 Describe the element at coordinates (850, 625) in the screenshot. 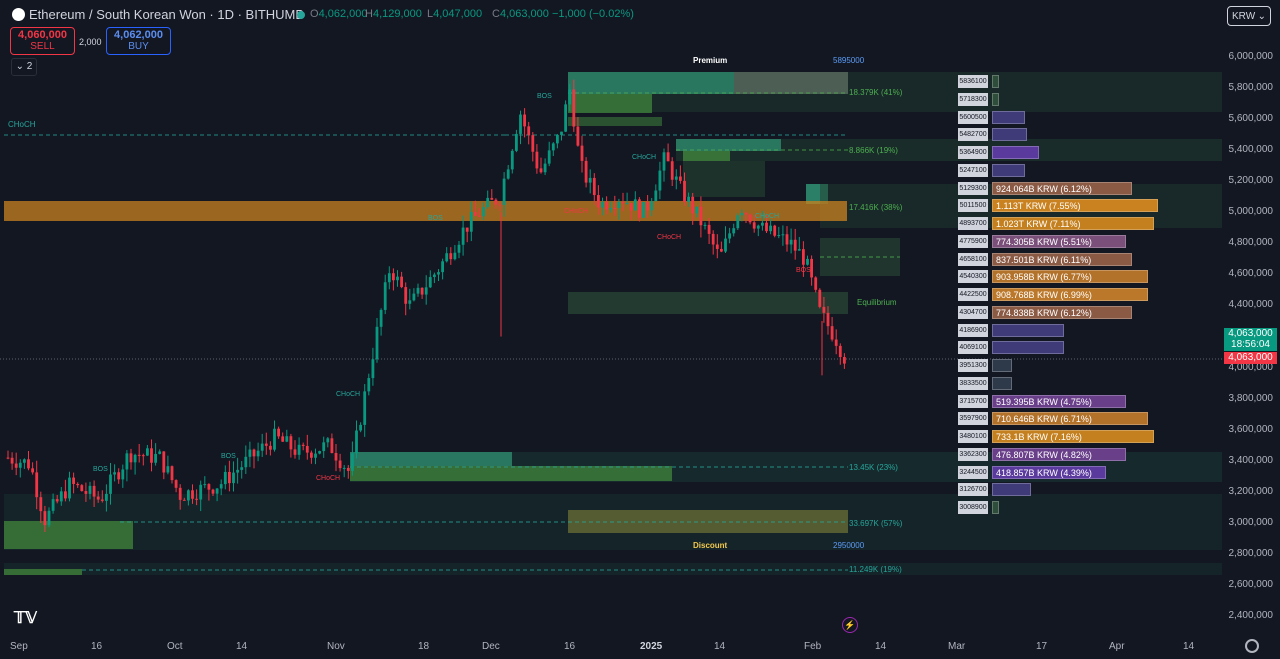

I see `lightning-icon: ⚡` at that location.